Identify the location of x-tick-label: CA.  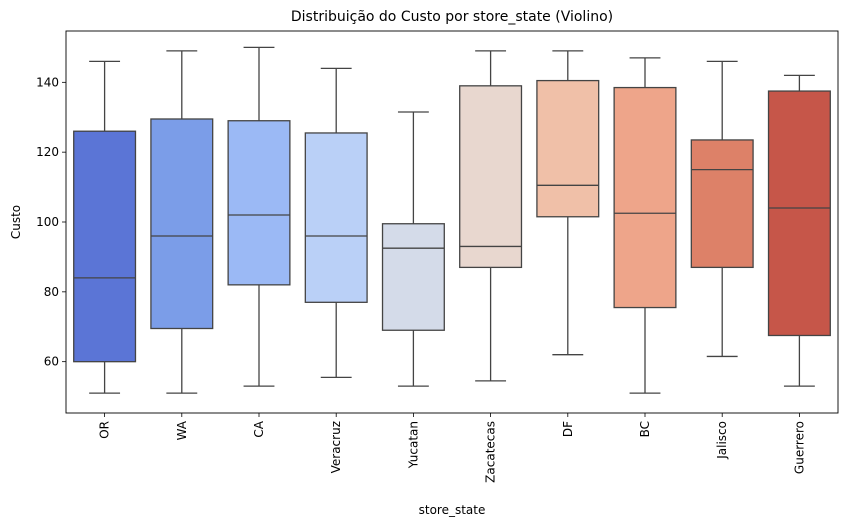
(259, 428).